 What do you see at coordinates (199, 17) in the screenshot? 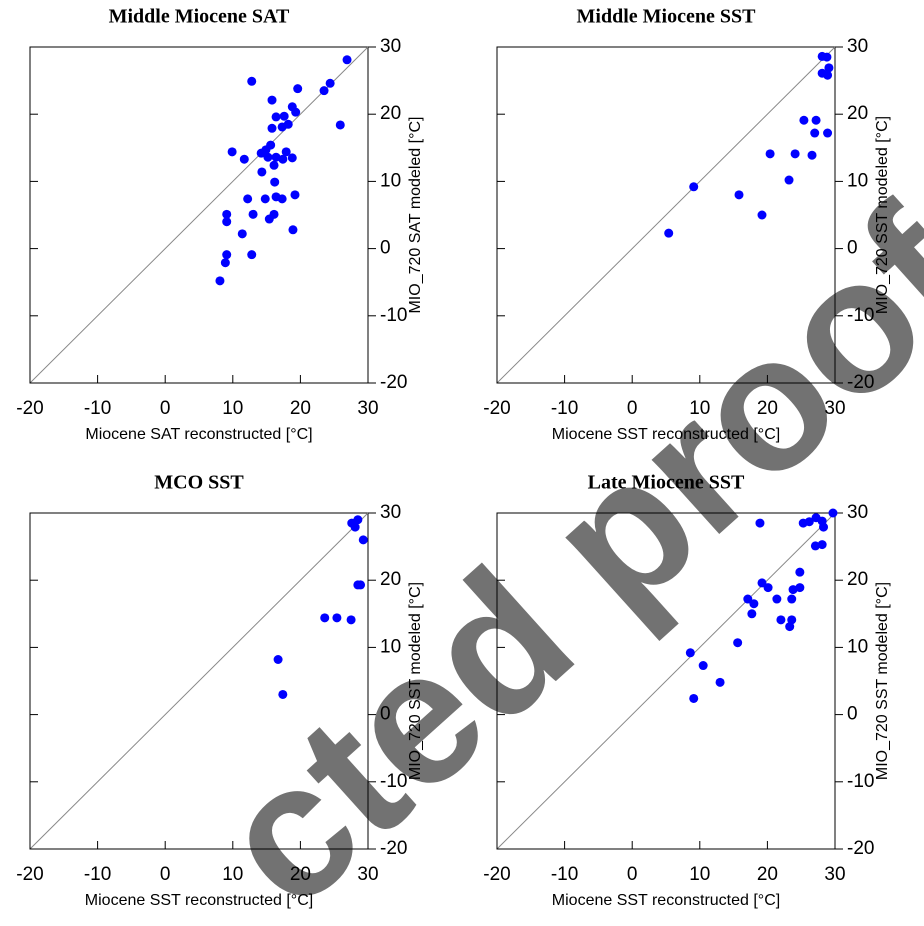
I see `panel-title: Middle Miocene SAT` at bounding box center [199, 17].